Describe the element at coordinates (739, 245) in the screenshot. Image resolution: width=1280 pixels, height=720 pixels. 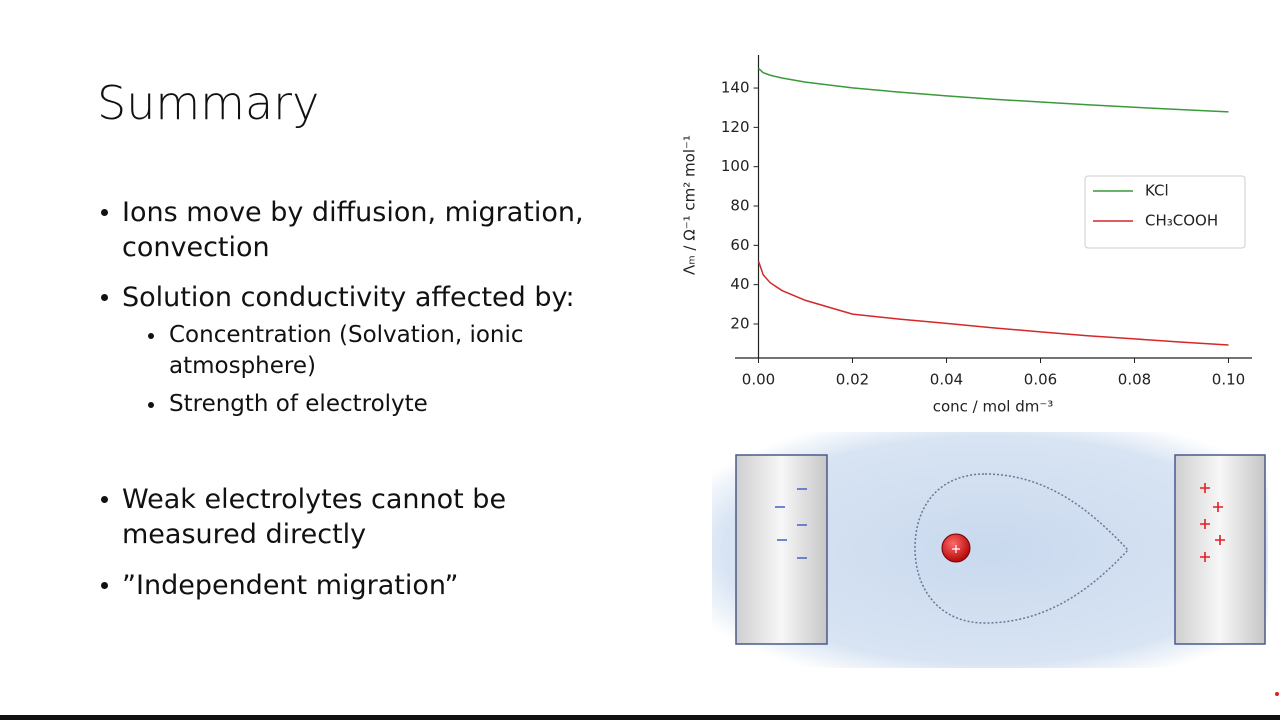
I see `y-tick-label: 60` at that location.